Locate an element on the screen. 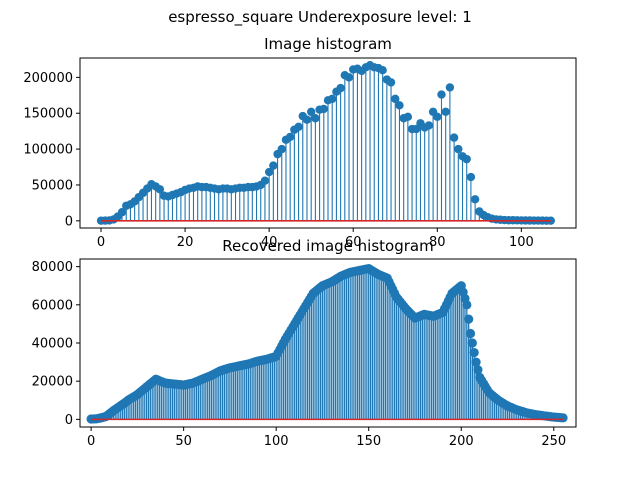 This screenshot has height=480, width=640. top-x-tick-label: 20 is located at coordinates (185, 242).